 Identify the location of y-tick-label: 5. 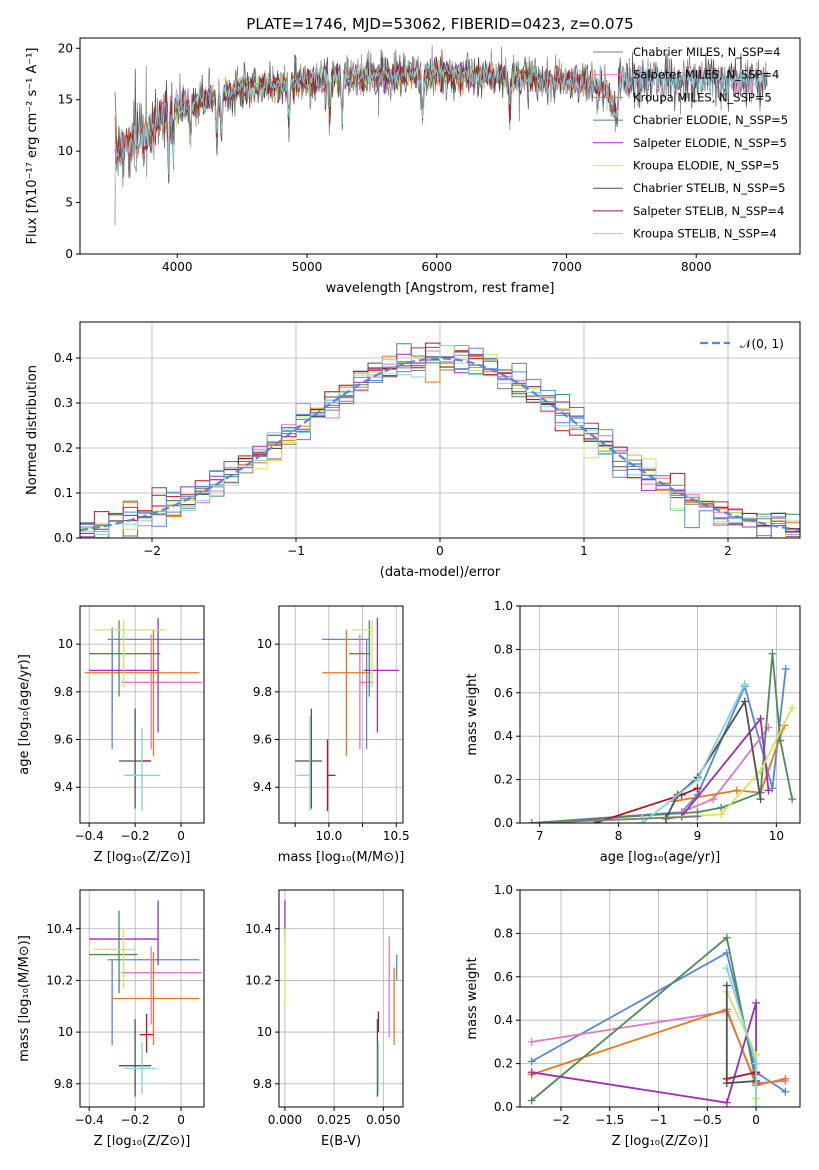
(69, 203).